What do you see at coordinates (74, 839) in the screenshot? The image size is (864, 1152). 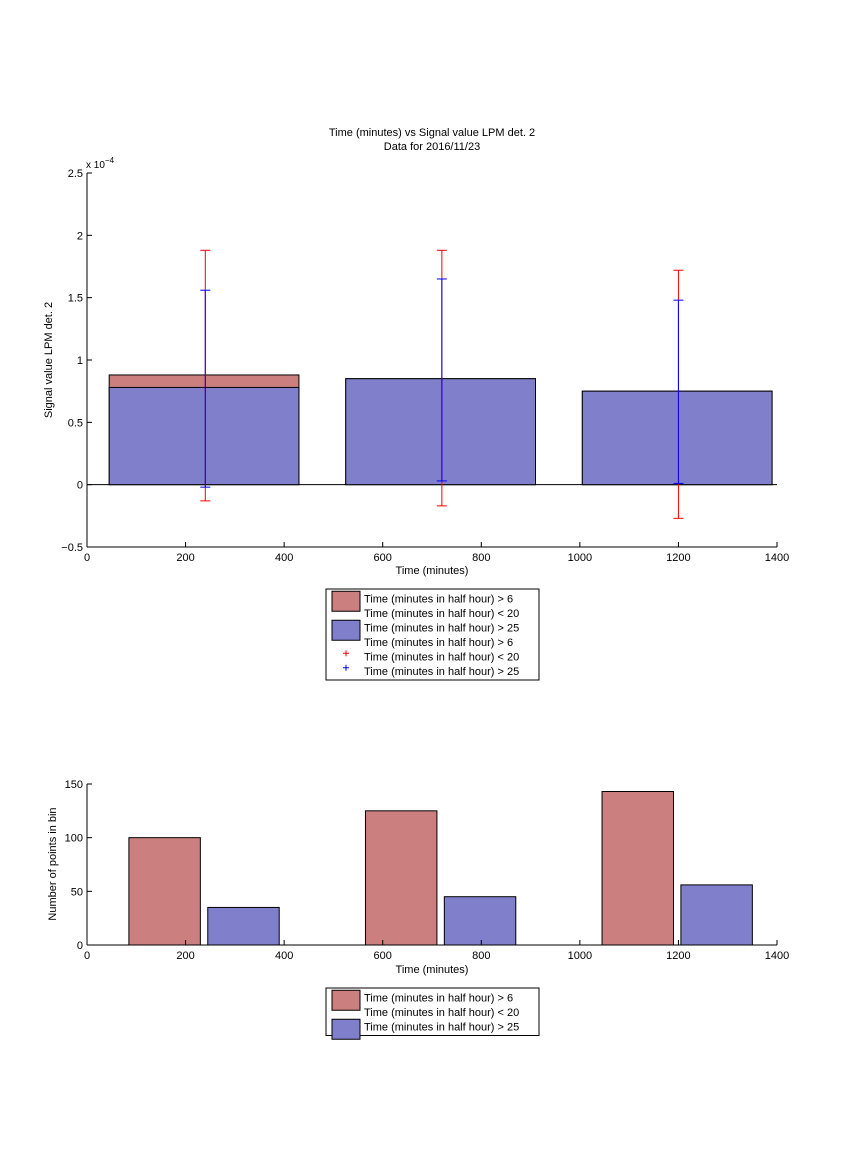 I see `y-tick-label: 100` at bounding box center [74, 839].